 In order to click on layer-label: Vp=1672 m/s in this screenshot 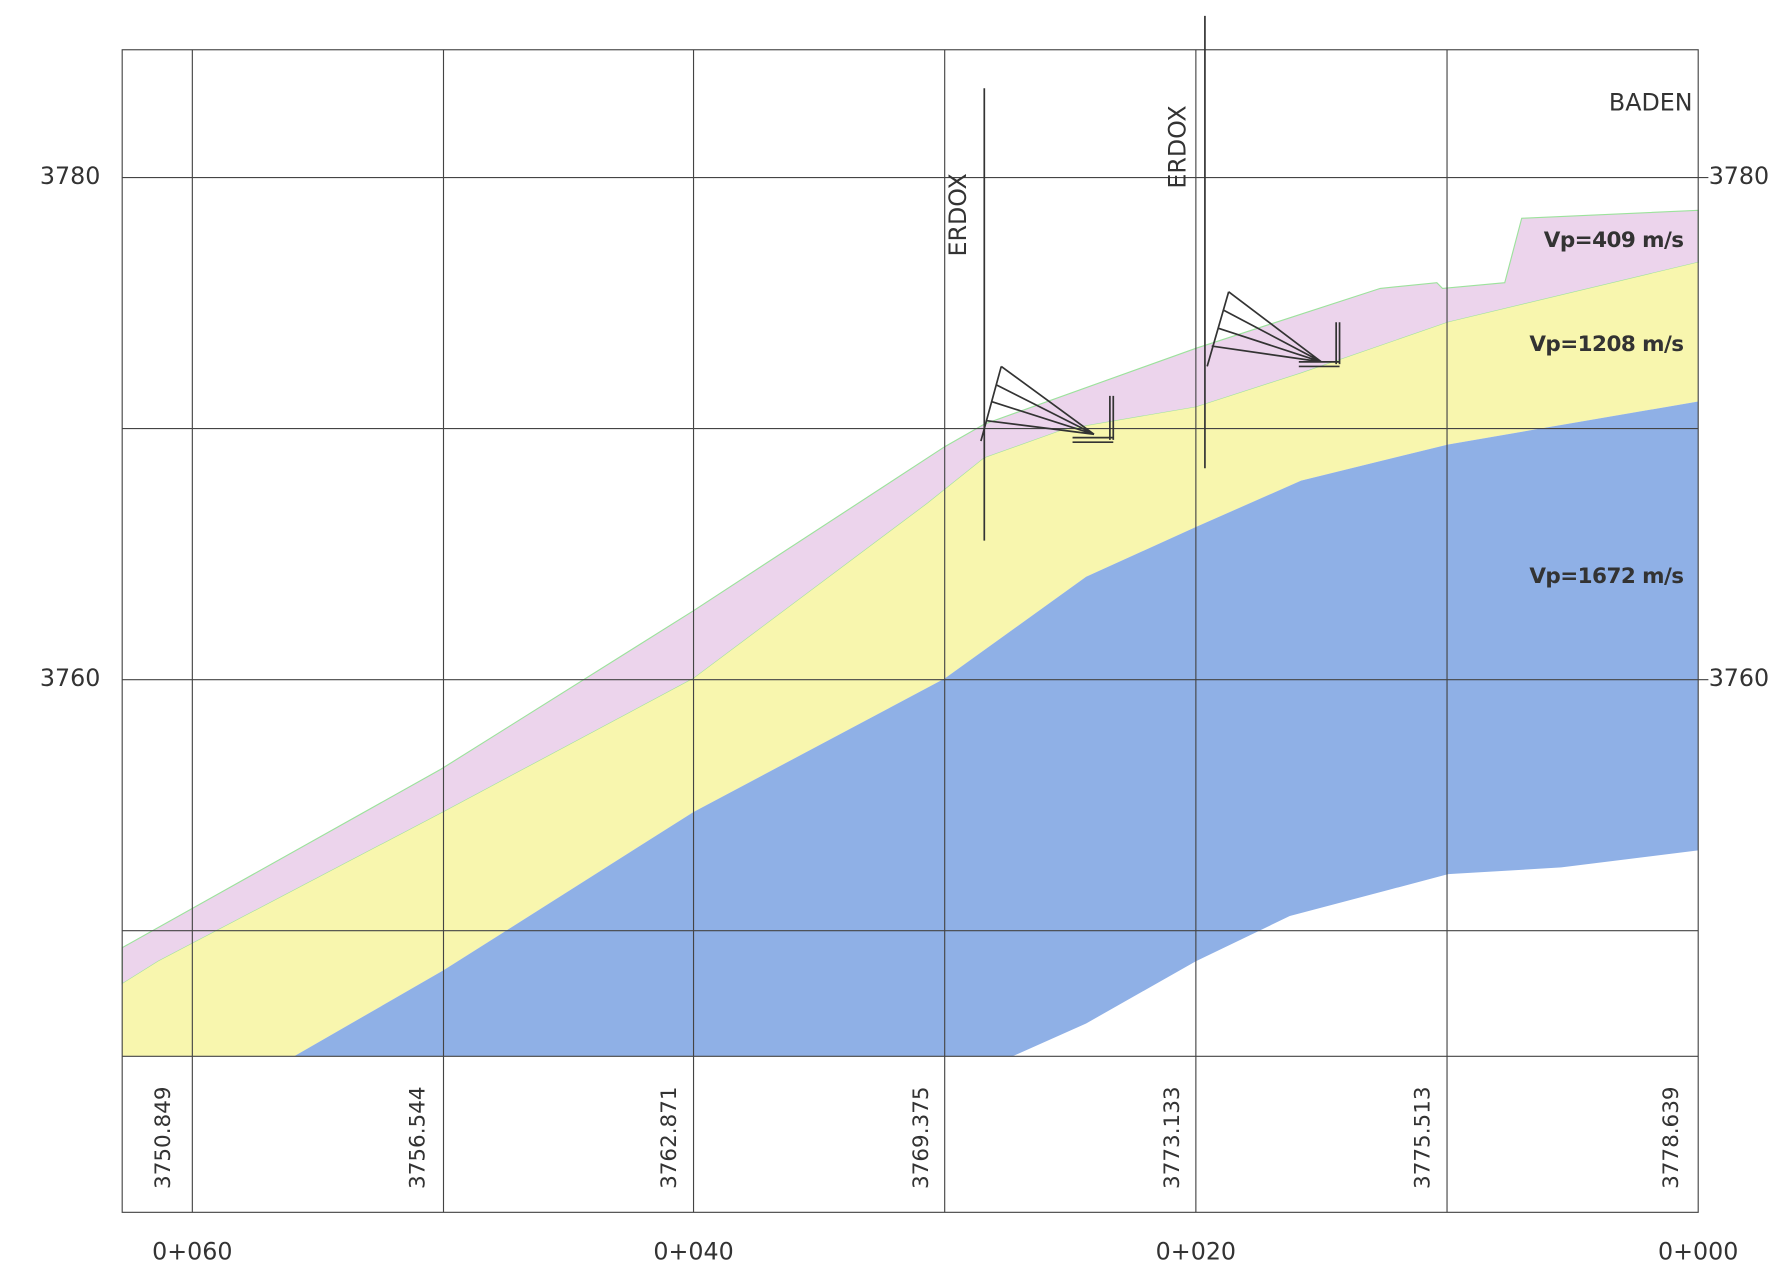, I will do `click(1606, 576)`.